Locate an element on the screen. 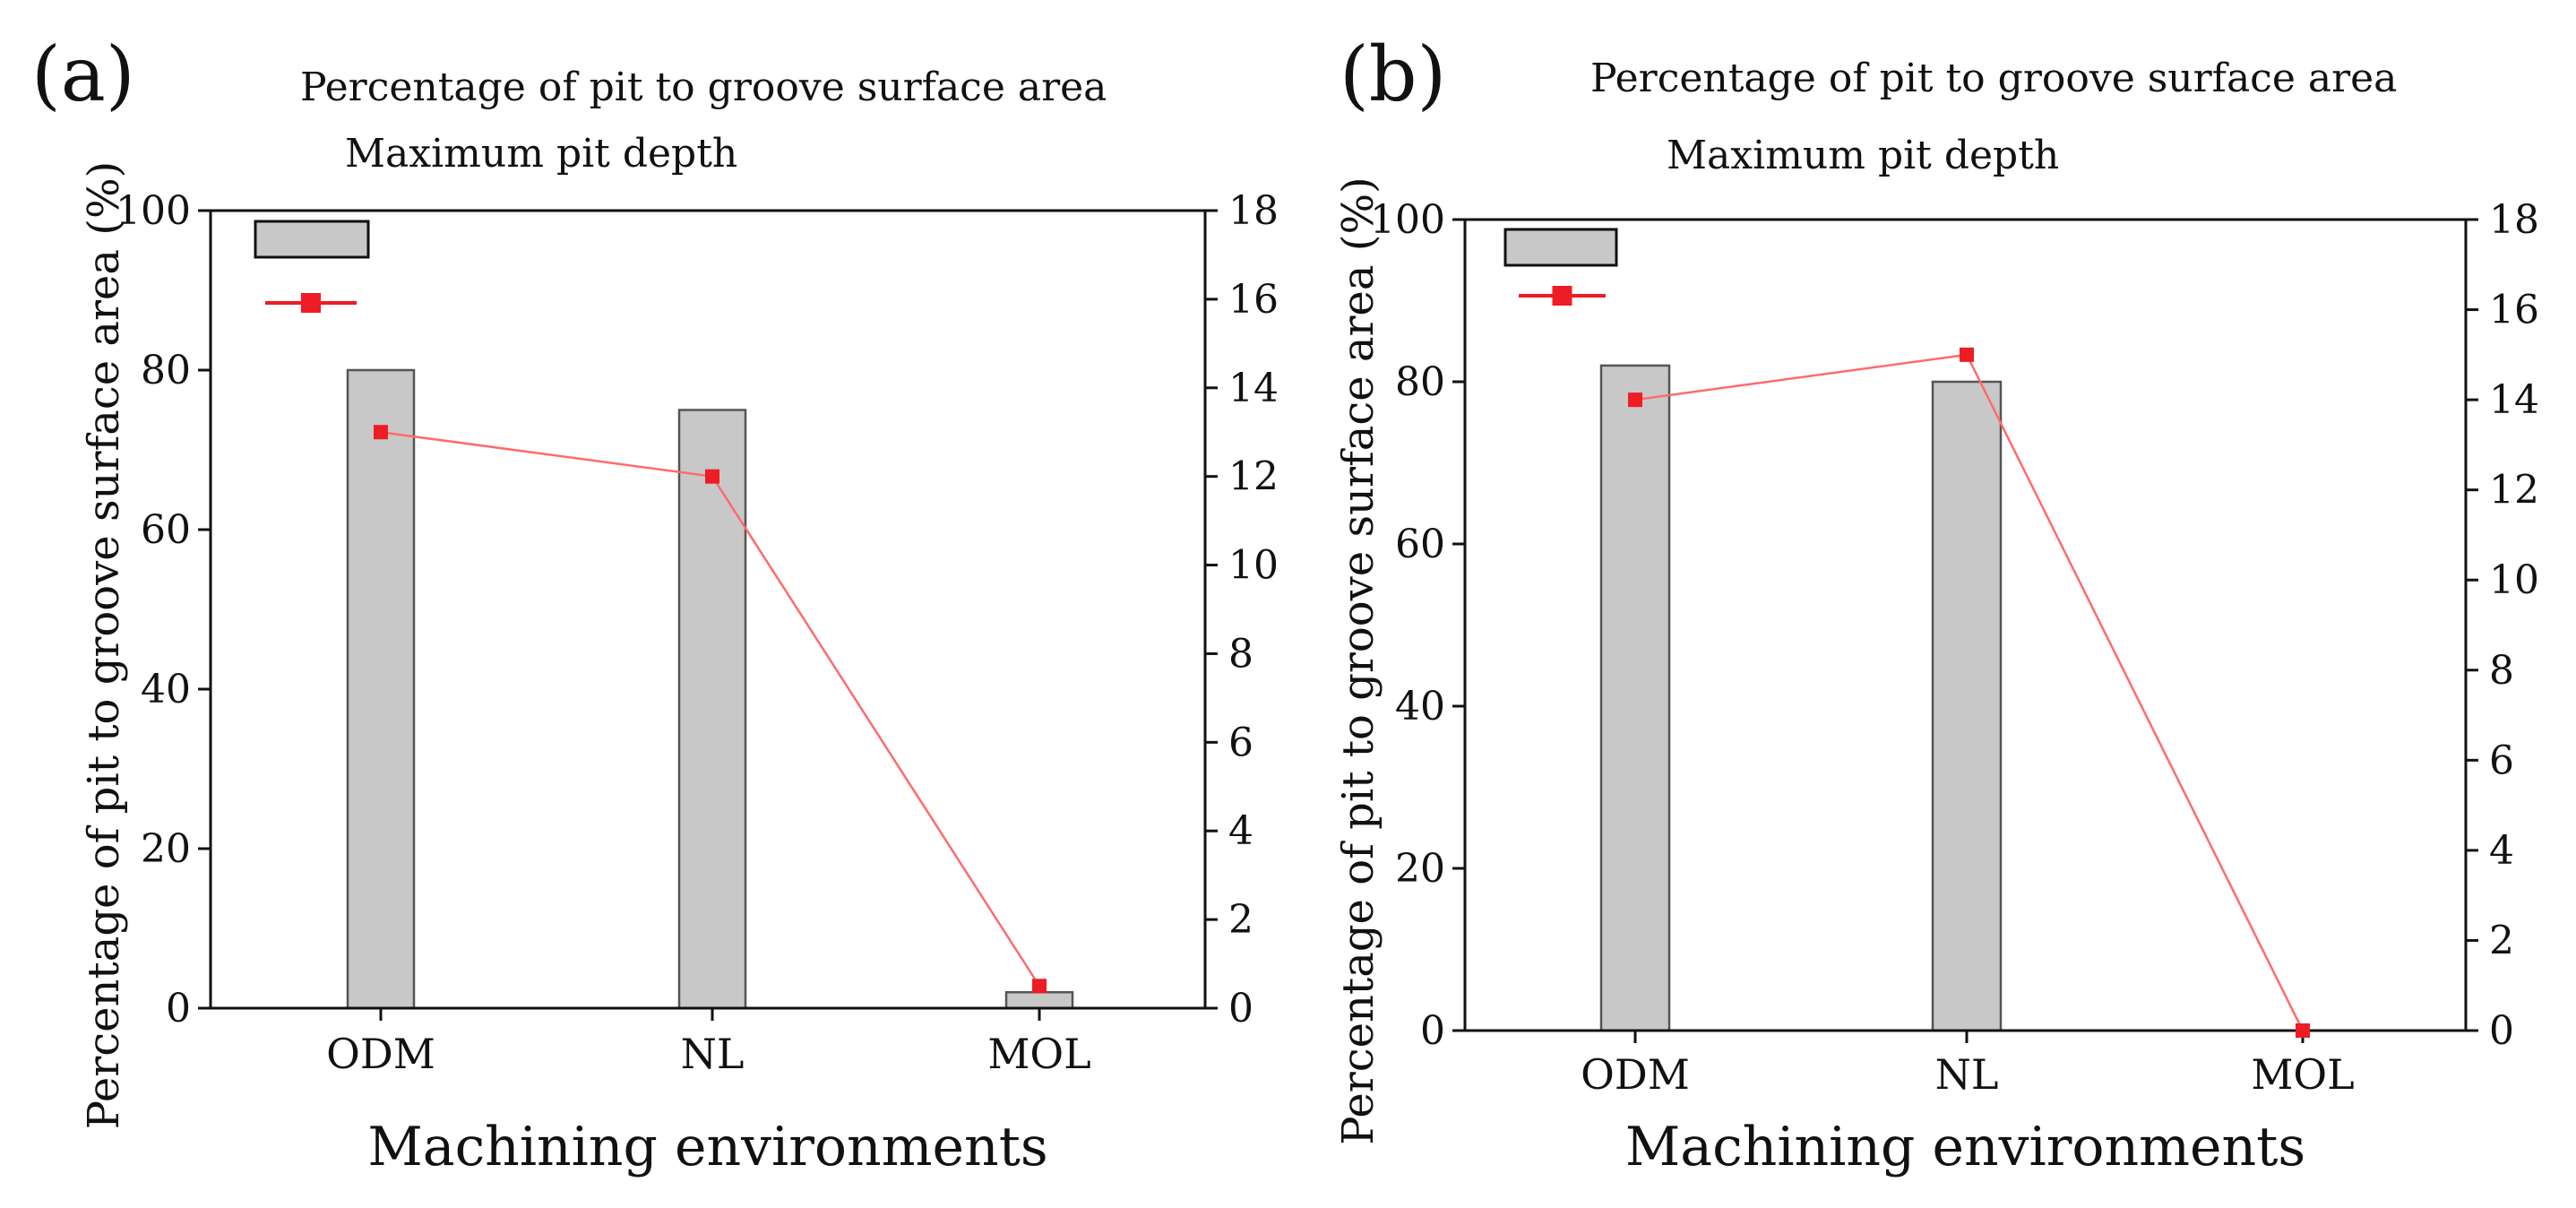 The width and height of the screenshot is (2576, 1208). panel-label: (b) is located at coordinates (1393, 74).